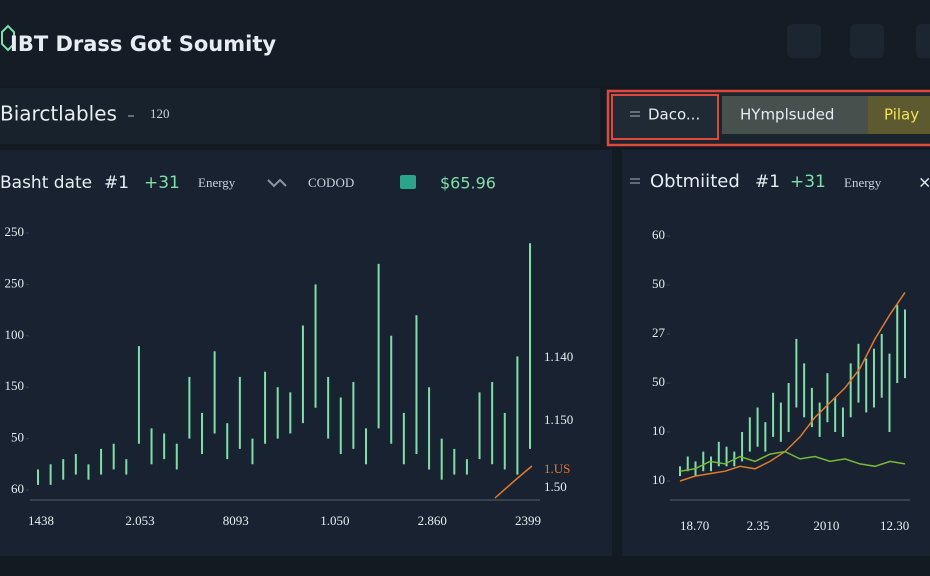 This screenshot has height=576, width=930. Describe the element at coordinates (513, 482) in the screenshot. I see `trend-decoration` at that location.